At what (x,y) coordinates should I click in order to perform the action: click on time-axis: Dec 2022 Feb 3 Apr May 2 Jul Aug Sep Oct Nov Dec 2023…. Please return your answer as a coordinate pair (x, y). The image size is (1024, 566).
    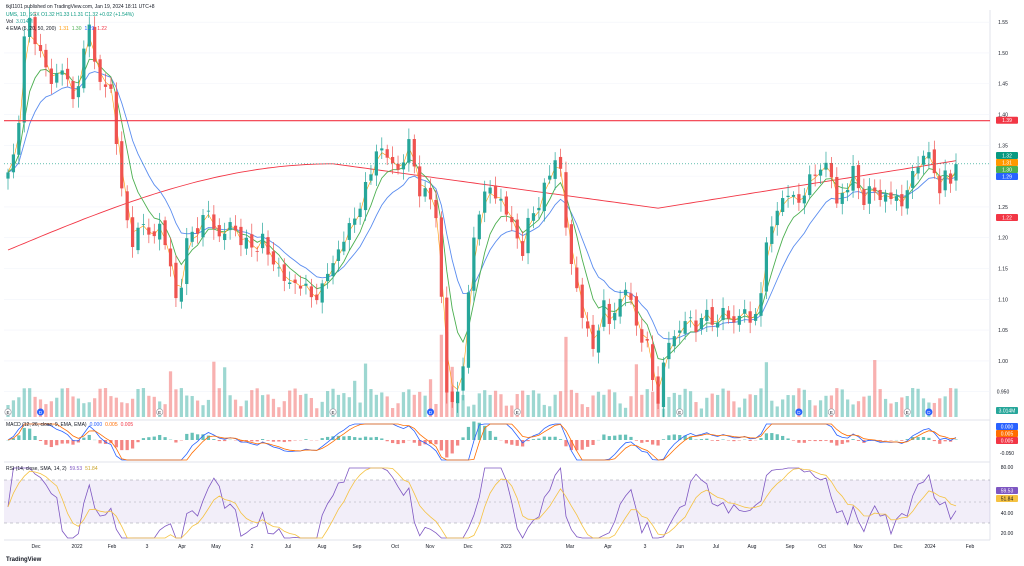
    Looking at the image, I should click on (503, 547).